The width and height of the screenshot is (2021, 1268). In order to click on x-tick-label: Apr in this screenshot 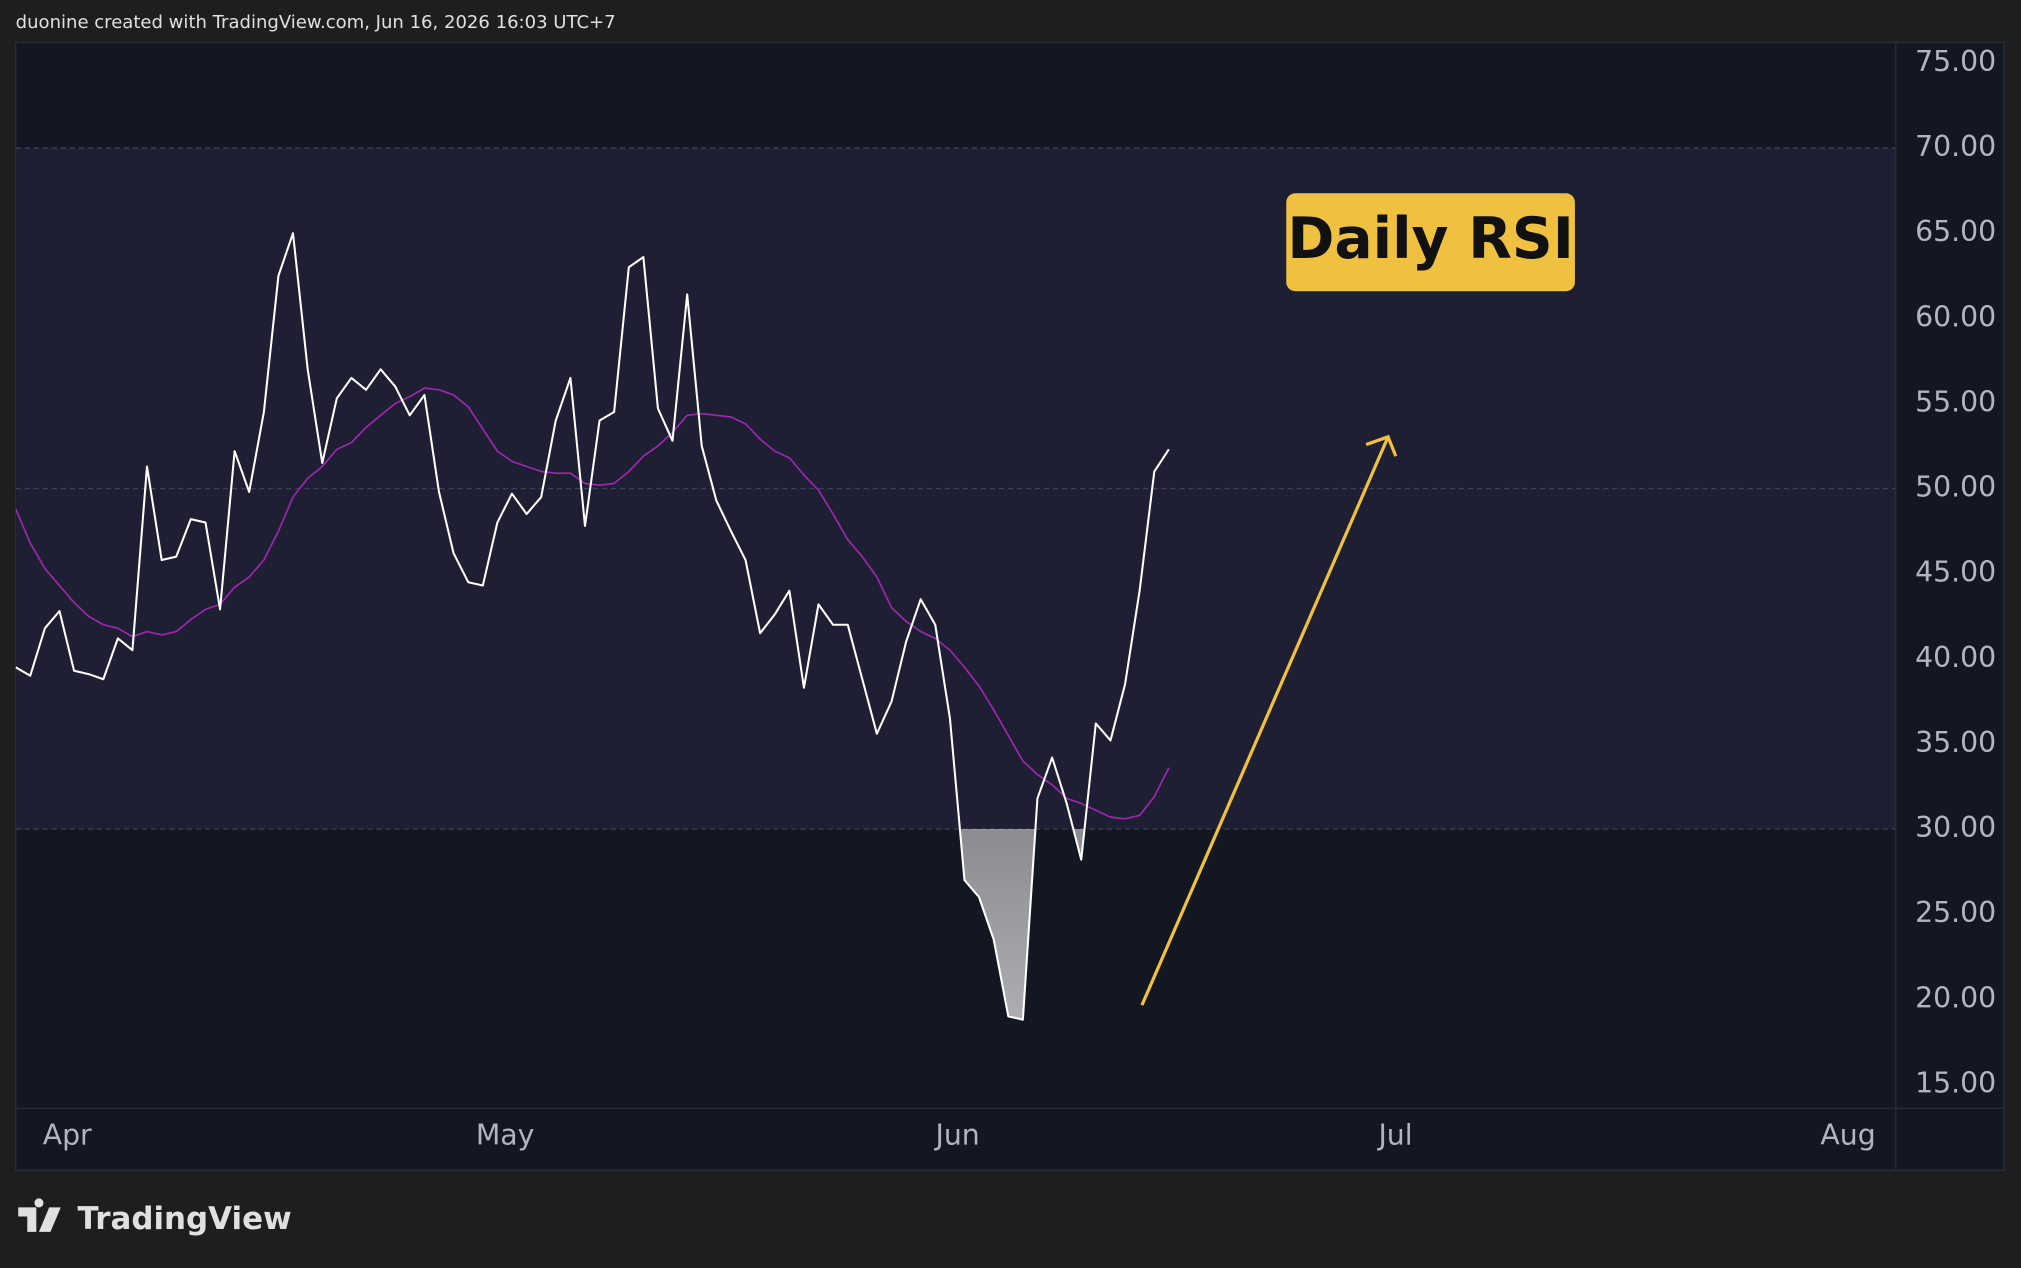, I will do `click(67, 1135)`.